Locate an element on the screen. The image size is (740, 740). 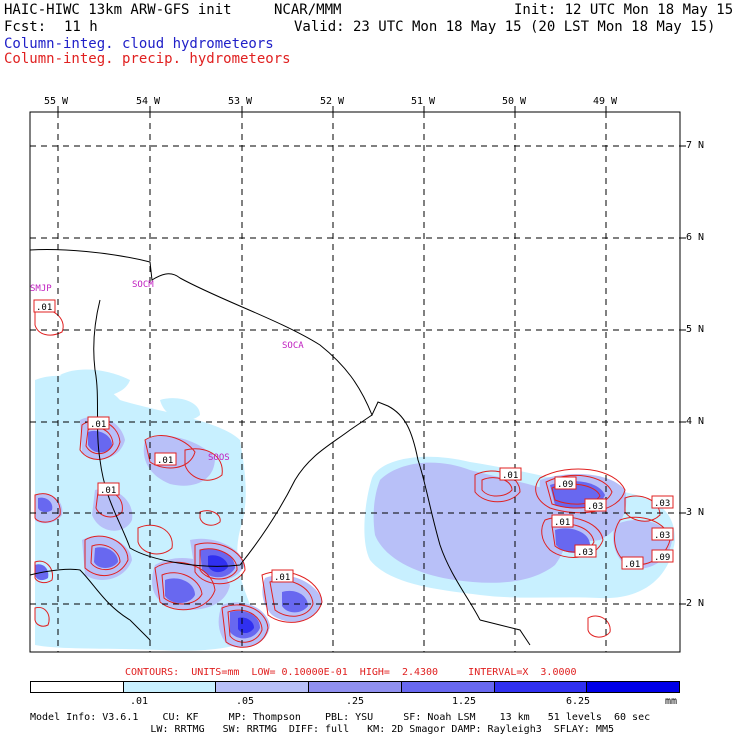
lon-label: 52 W is located at coordinates (332, 101).